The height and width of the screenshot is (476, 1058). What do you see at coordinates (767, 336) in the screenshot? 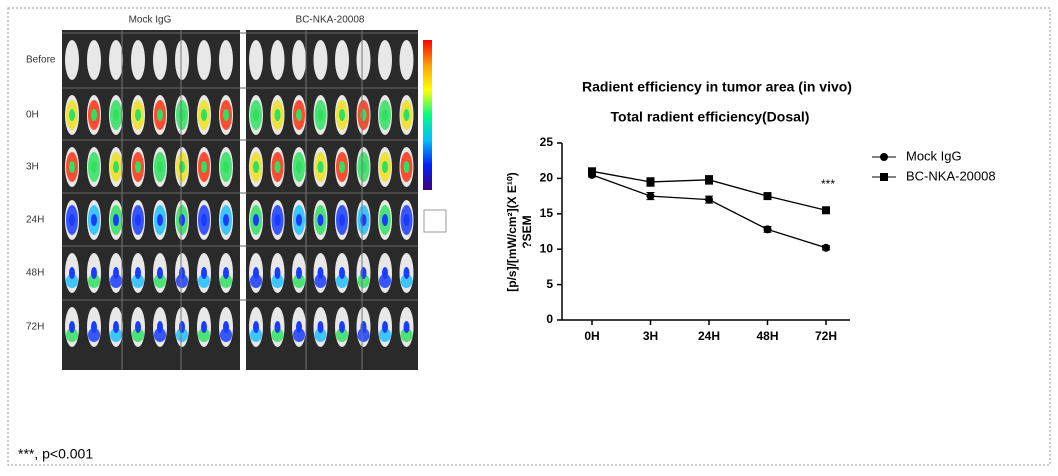
I see `x-tick-label: 48H` at bounding box center [767, 336].